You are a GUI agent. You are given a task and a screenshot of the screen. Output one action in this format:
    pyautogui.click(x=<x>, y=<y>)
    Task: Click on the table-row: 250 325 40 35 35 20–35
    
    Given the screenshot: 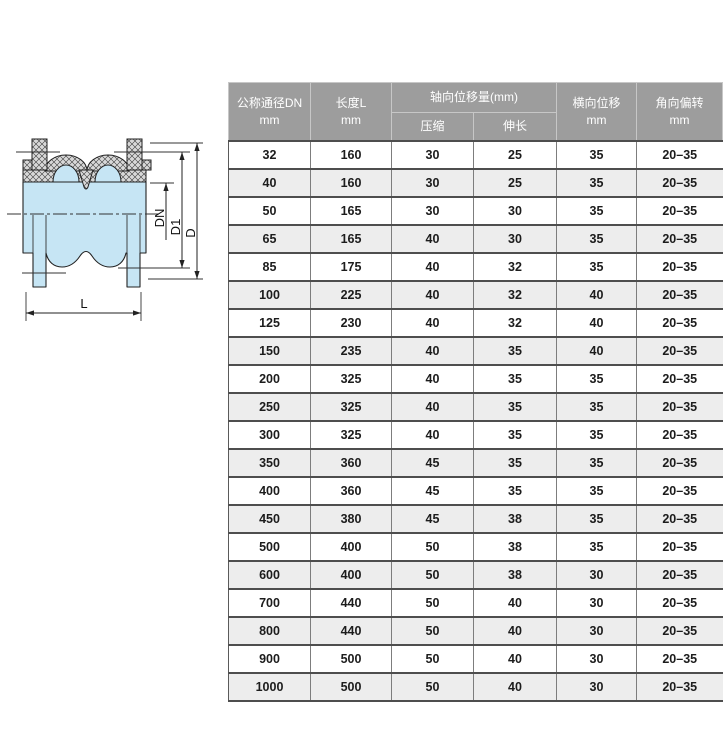 What is the action you would take?
    pyautogui.click(x=475, y=406)
    